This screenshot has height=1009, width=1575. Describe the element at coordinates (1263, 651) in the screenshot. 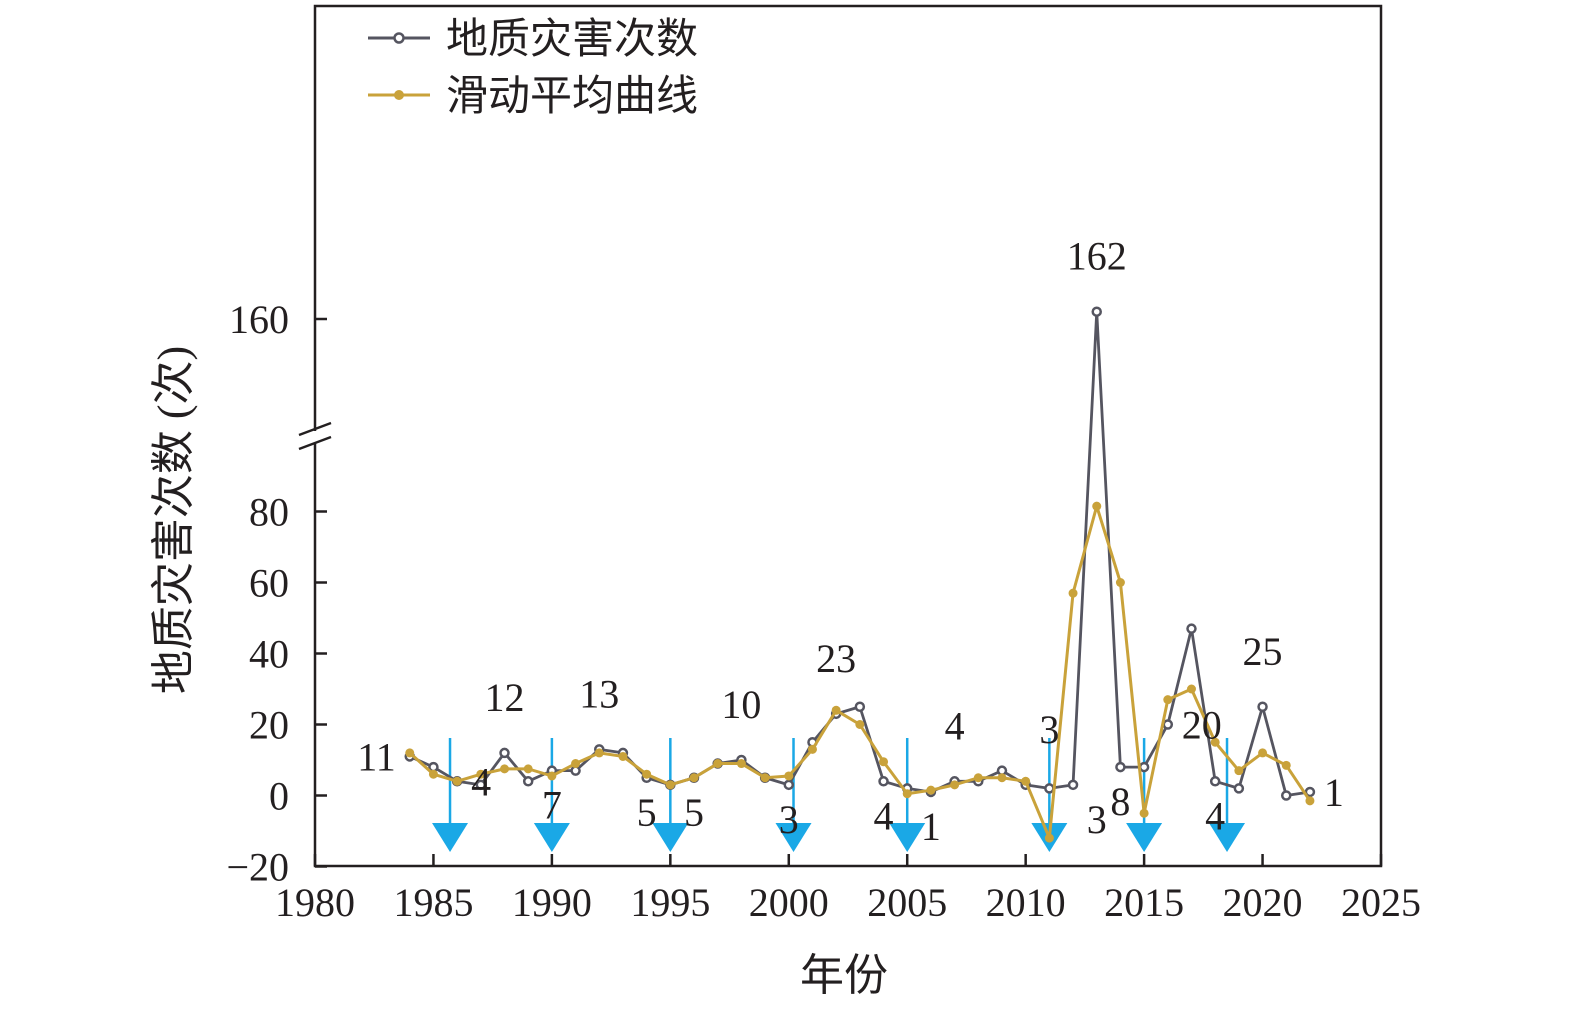

I see `data-label: 25` at that location.